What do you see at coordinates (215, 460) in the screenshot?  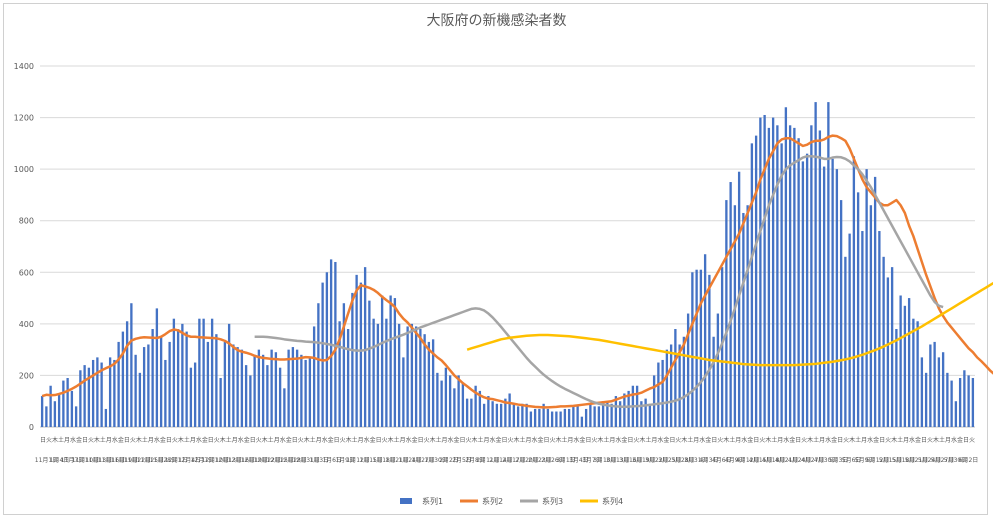 I see `x-date-label: 12月10日` at bounding box center [215, 460].